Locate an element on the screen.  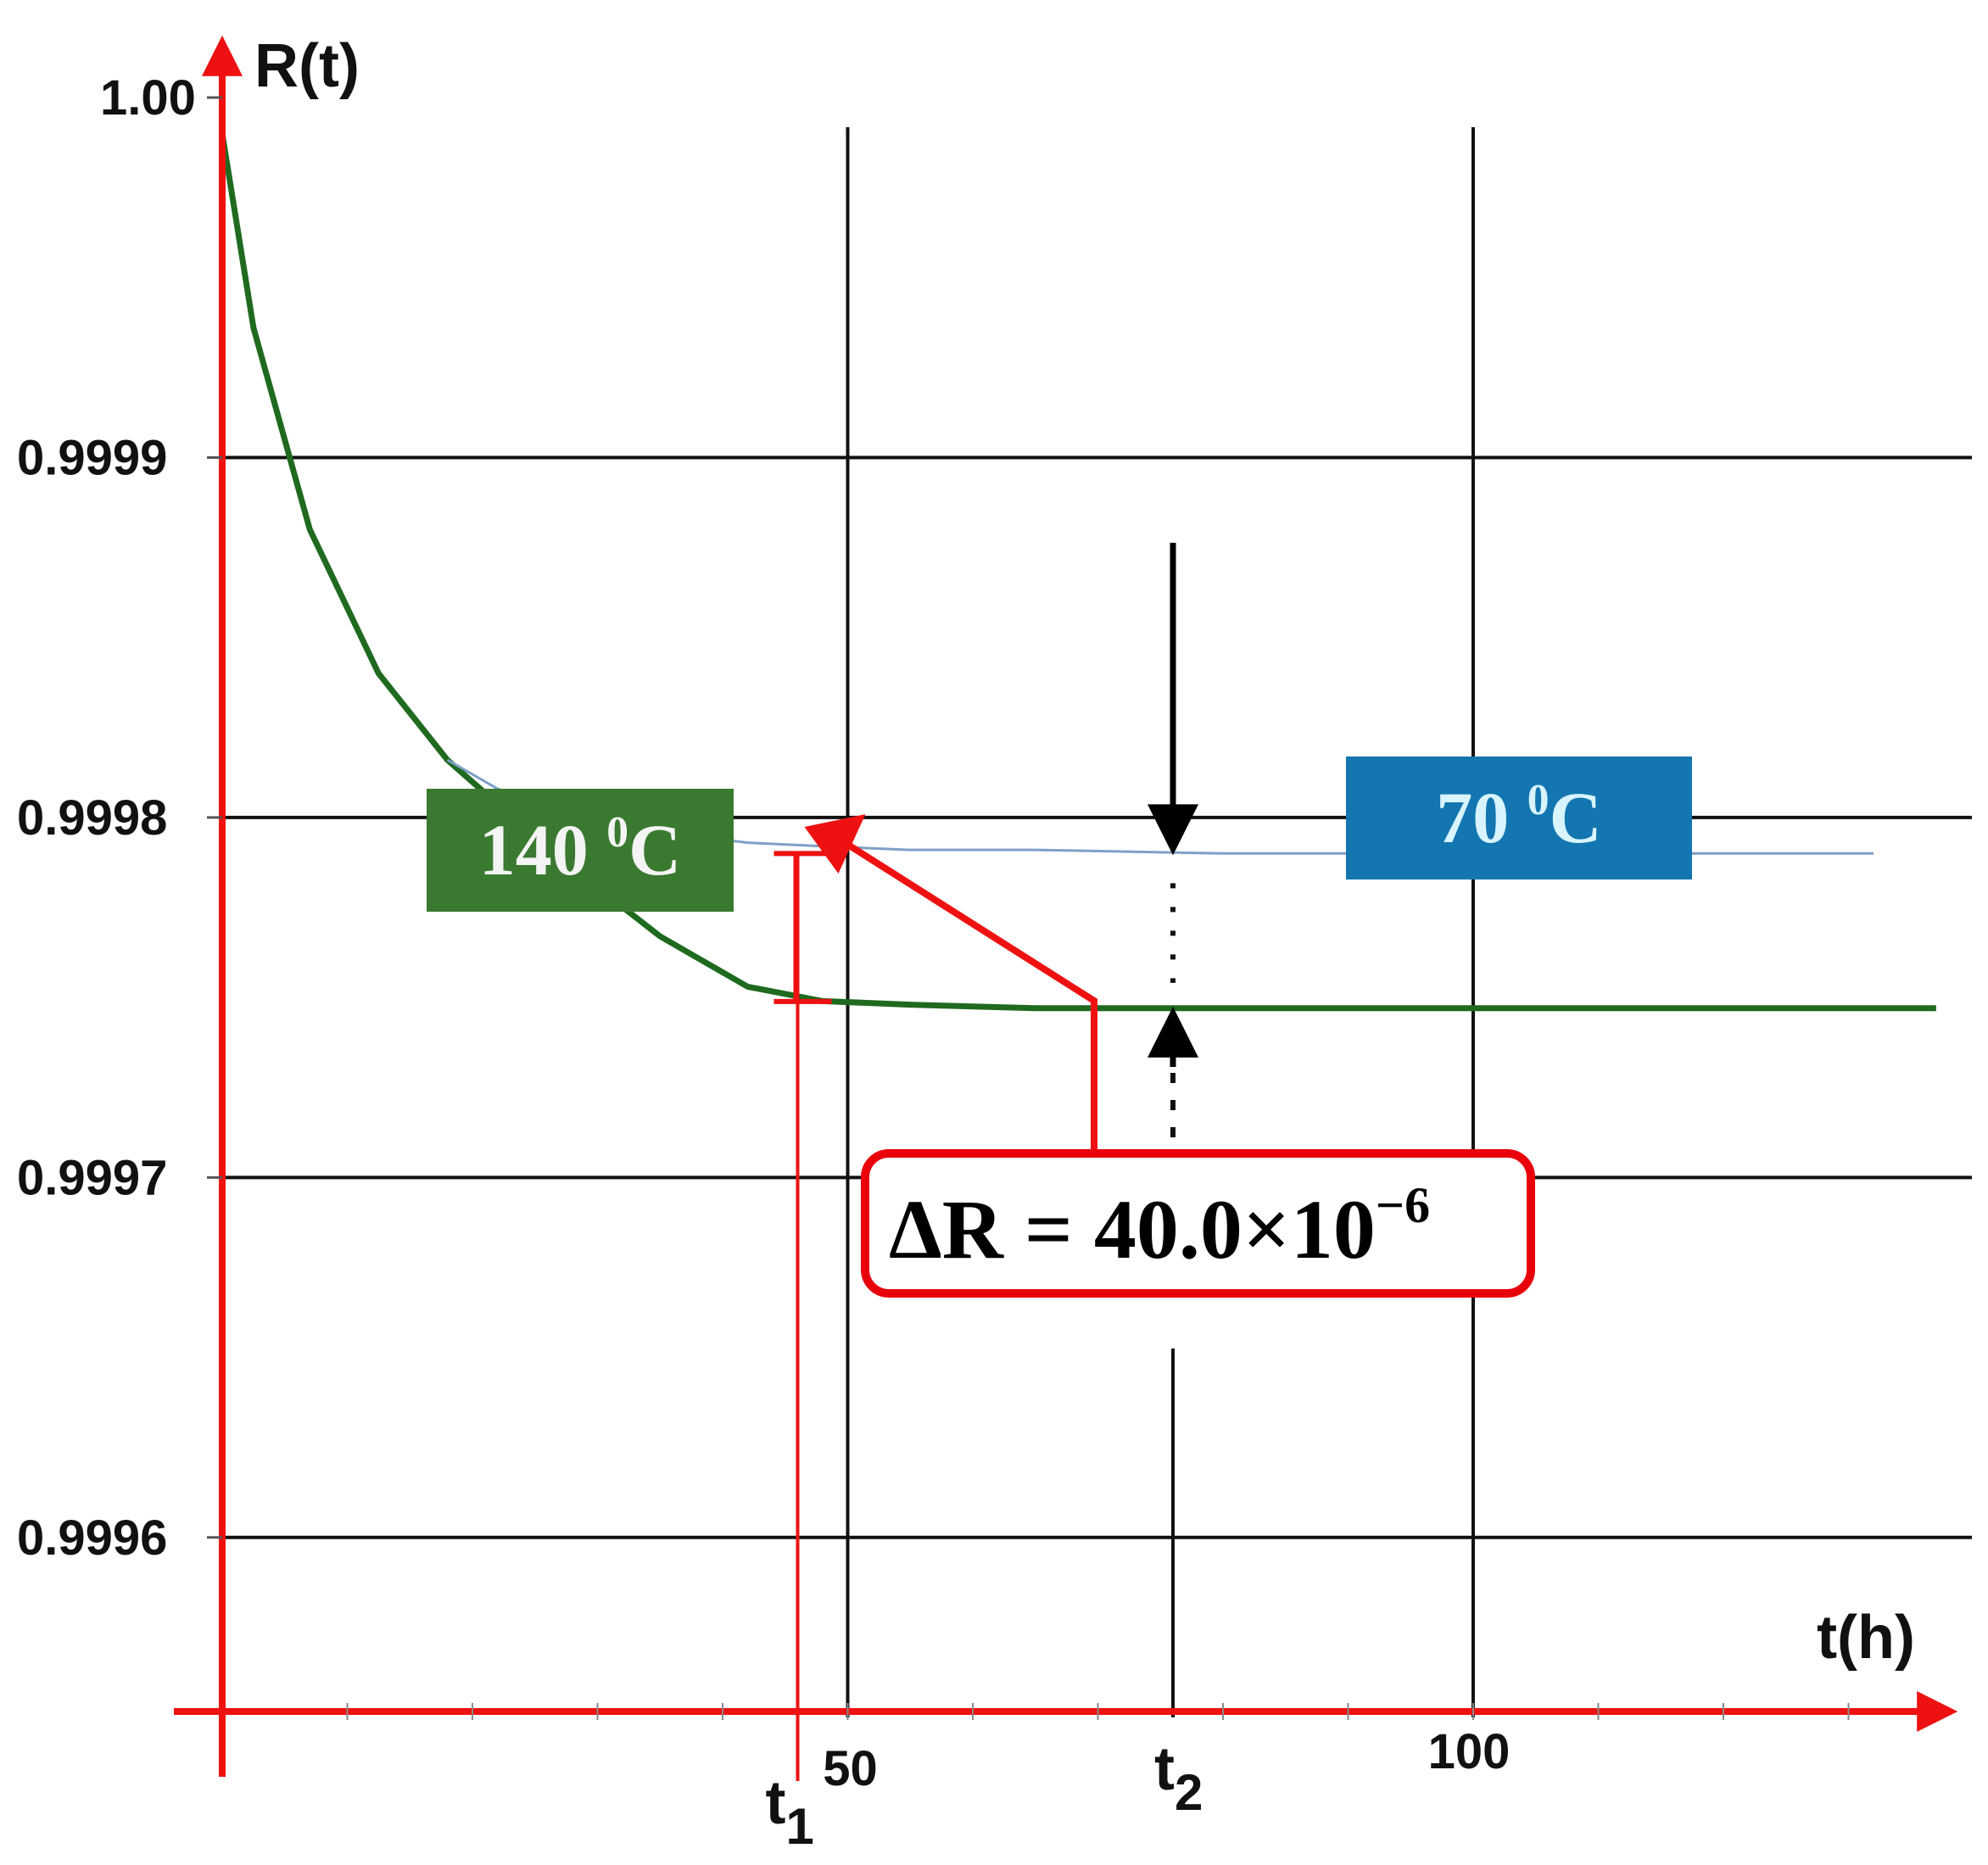
label-70c-bg is located at coordinates (1519, 818).